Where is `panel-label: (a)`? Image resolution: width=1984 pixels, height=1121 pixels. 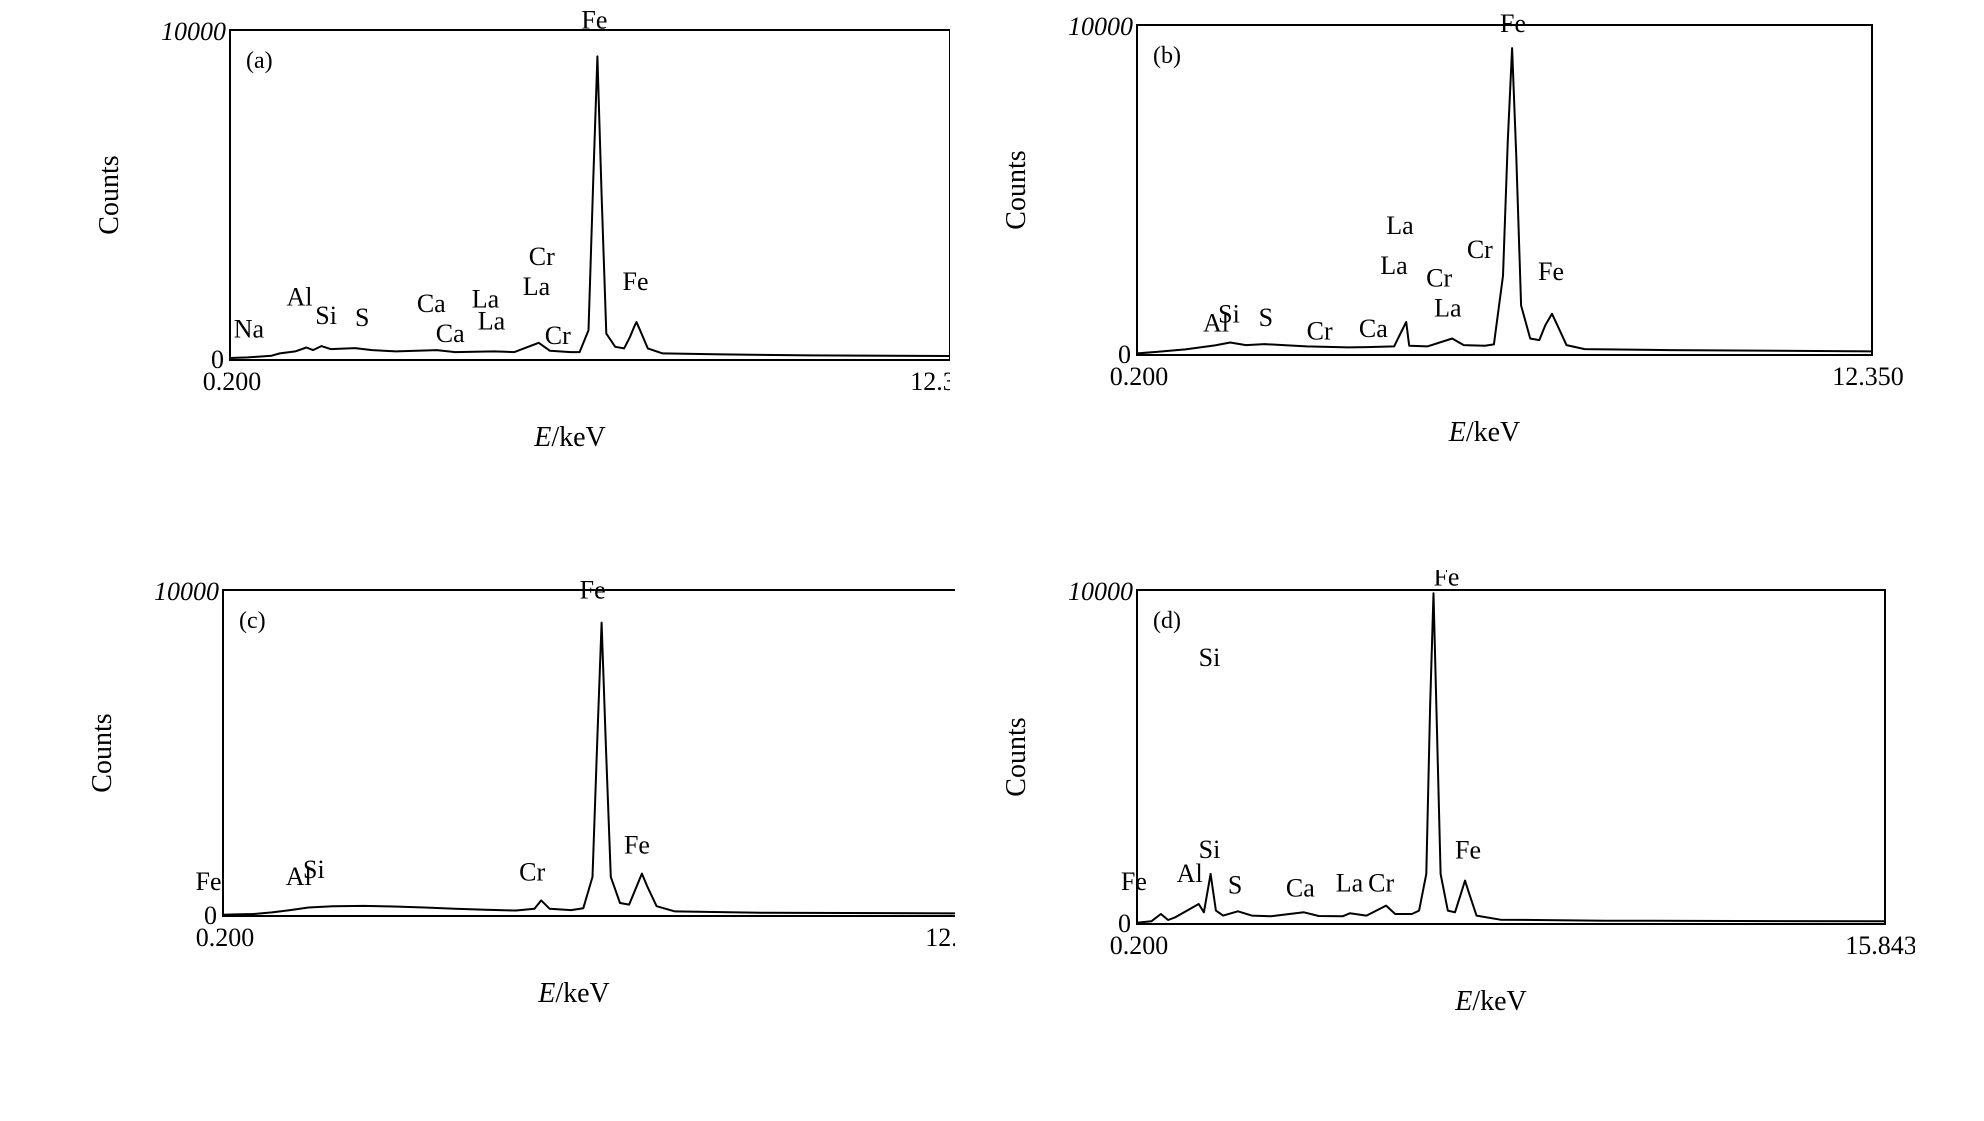
panel-label: (a) is located at coordinates (259, 61).